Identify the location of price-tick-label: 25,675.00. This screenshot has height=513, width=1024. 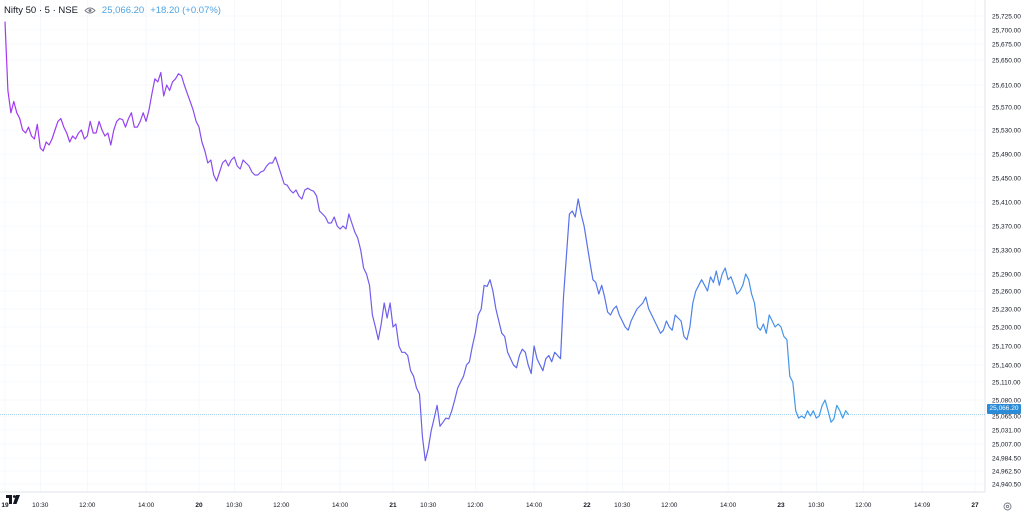
(1006, 44).